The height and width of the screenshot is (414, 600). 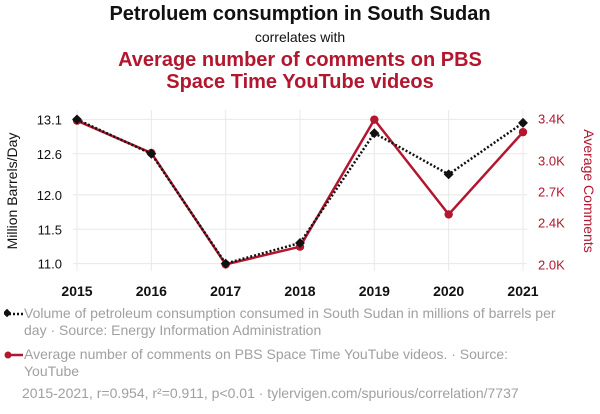 I want to click on y-left-tick-label: 13.1, so click(x=49, y=119).